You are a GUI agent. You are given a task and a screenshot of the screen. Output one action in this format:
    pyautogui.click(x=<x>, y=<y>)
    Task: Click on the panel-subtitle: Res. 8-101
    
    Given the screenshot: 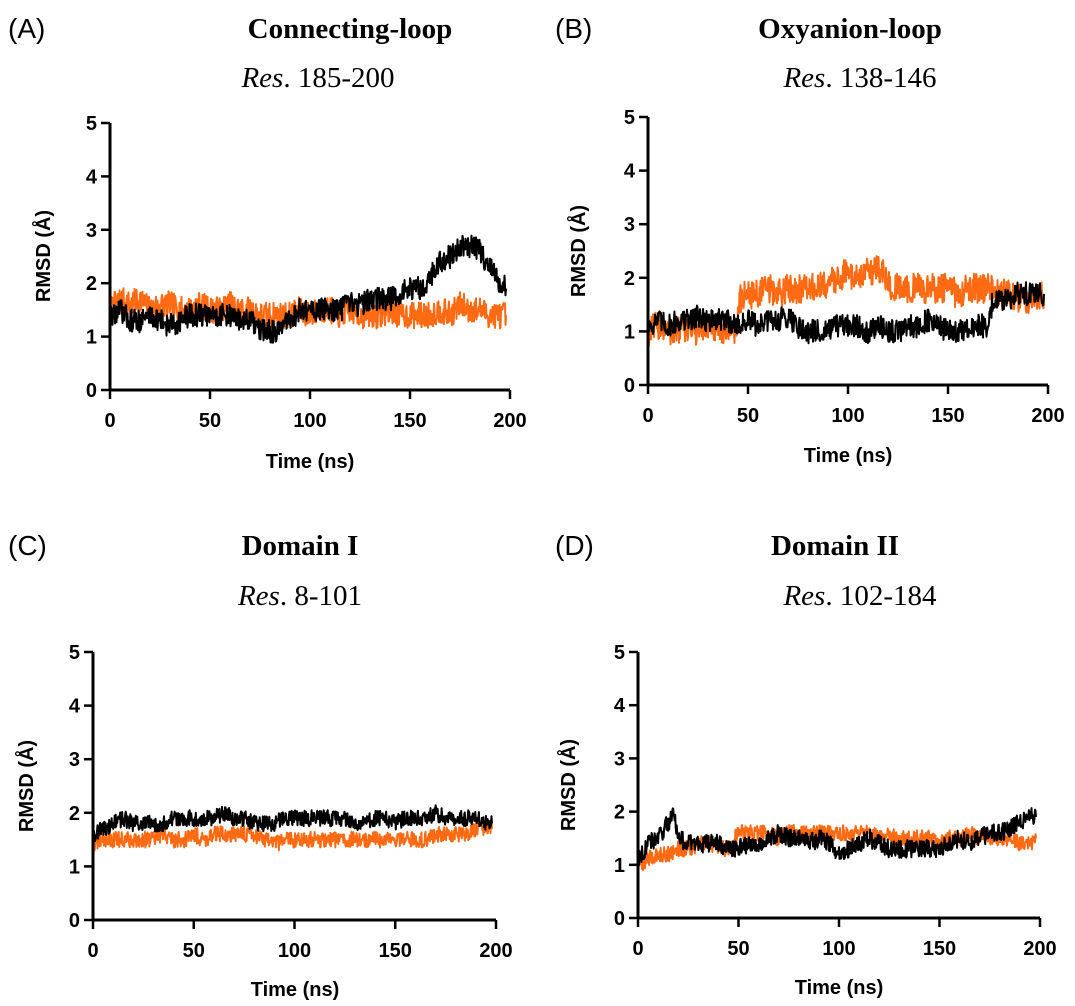 What is the action you would take?
    pyautogui.click(x=299, y=596)
    